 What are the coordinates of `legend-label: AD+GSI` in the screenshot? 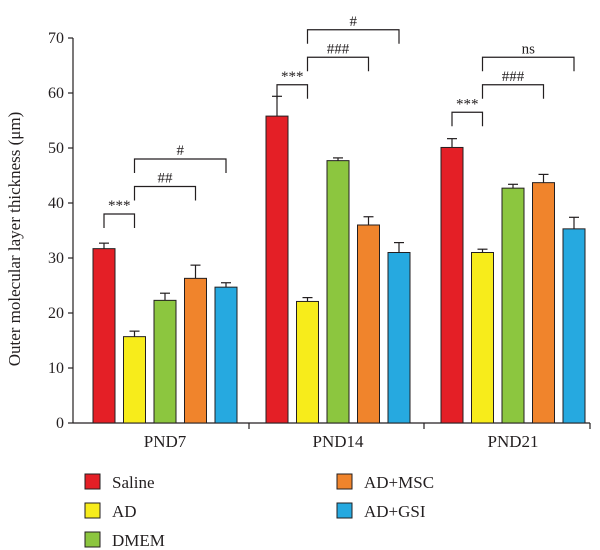 It's located at (395, 511).